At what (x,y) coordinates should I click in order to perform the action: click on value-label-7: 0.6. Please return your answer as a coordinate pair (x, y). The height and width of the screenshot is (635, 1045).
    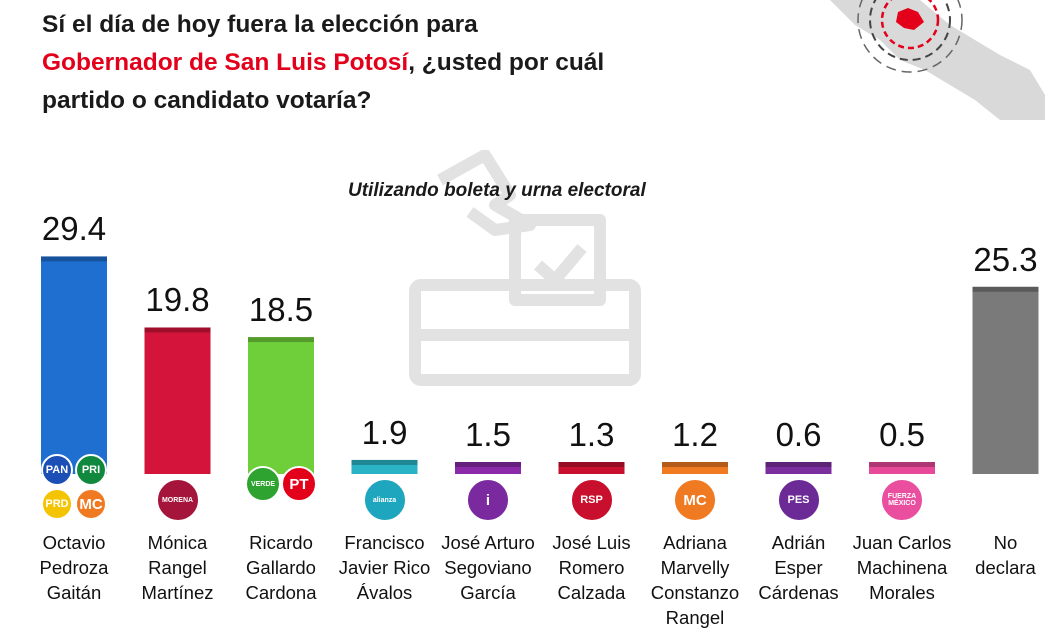
    Looking at the image, I should click on (798, 434).